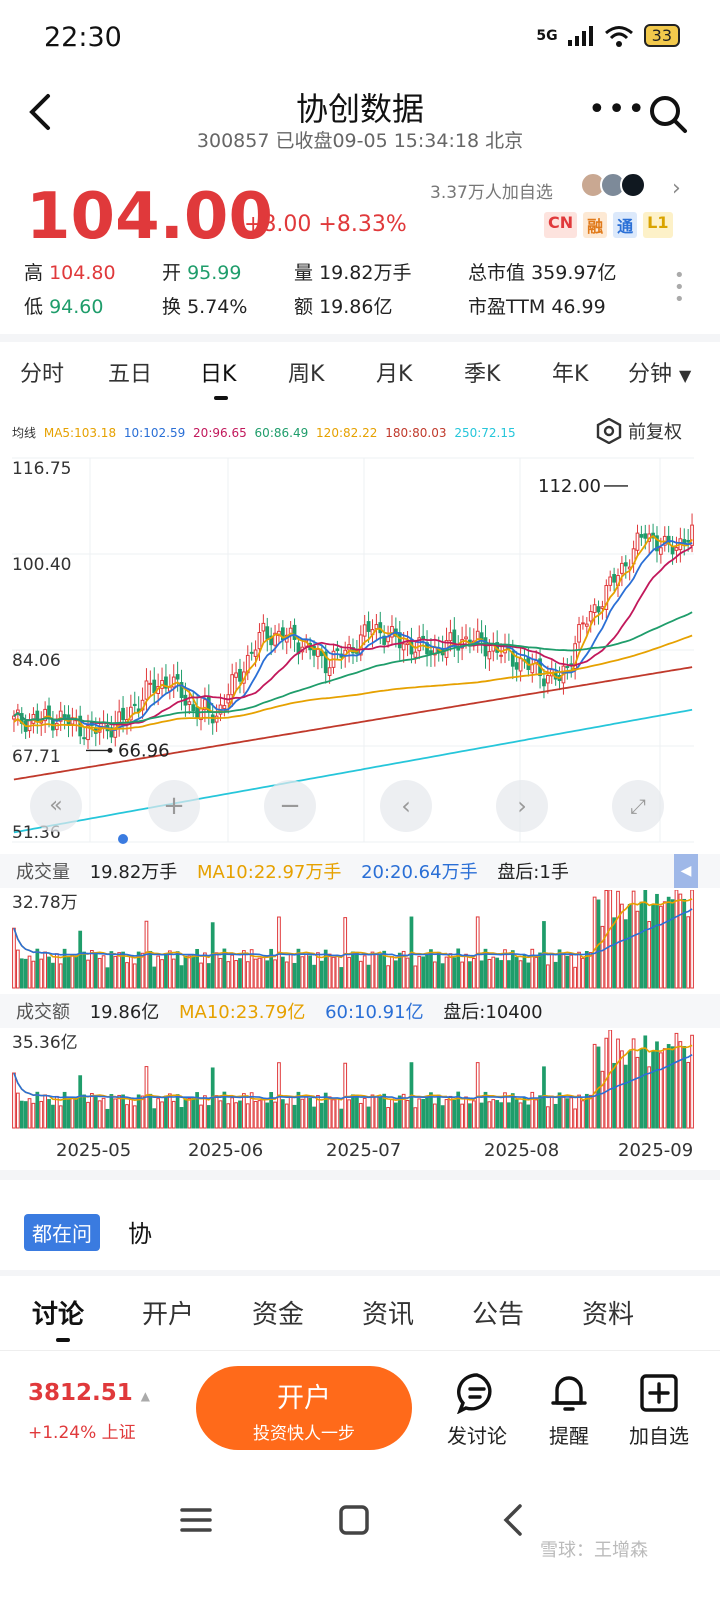 The image size is (720, 1600). I want to click on rewind-icon: «, so click(56, 806).